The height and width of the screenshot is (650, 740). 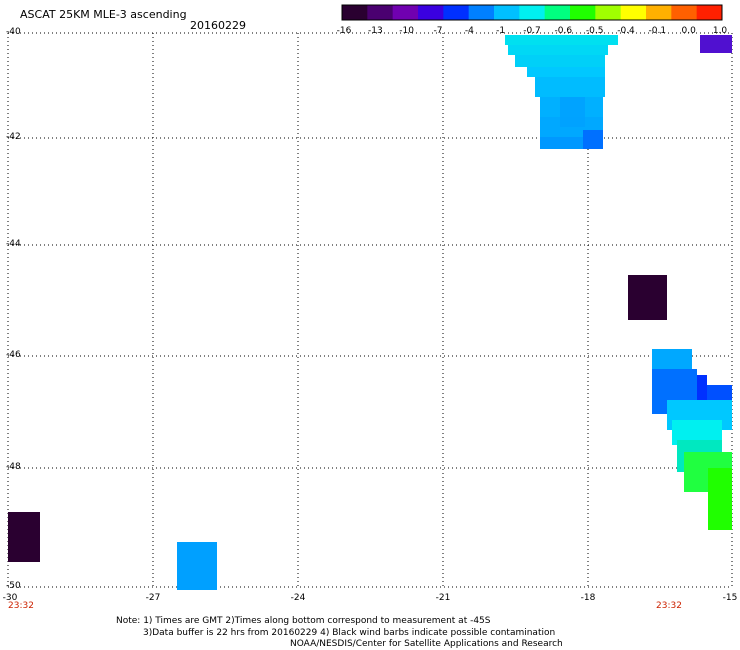 What do you see at coordinates (13, 32) in the screenshot?
I see `lat-label: -40` at bounding box center [13, 32].